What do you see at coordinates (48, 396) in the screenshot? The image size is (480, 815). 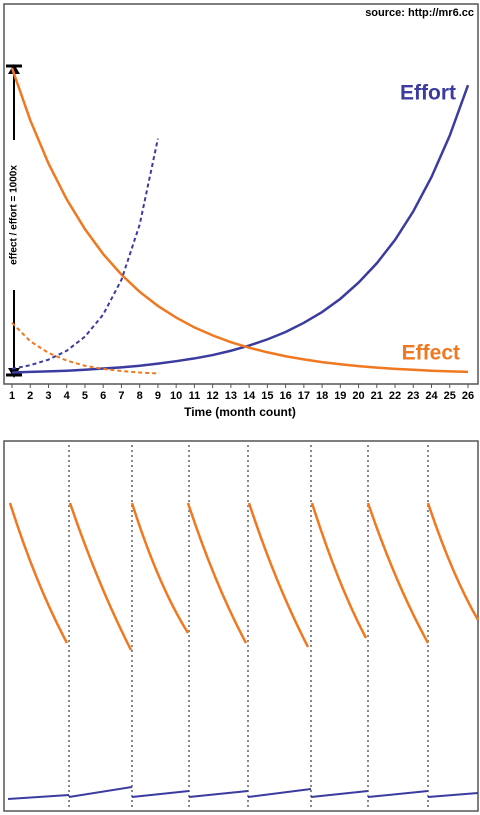 I see `x-tick-label: 3` at bounding box center [48, 396].